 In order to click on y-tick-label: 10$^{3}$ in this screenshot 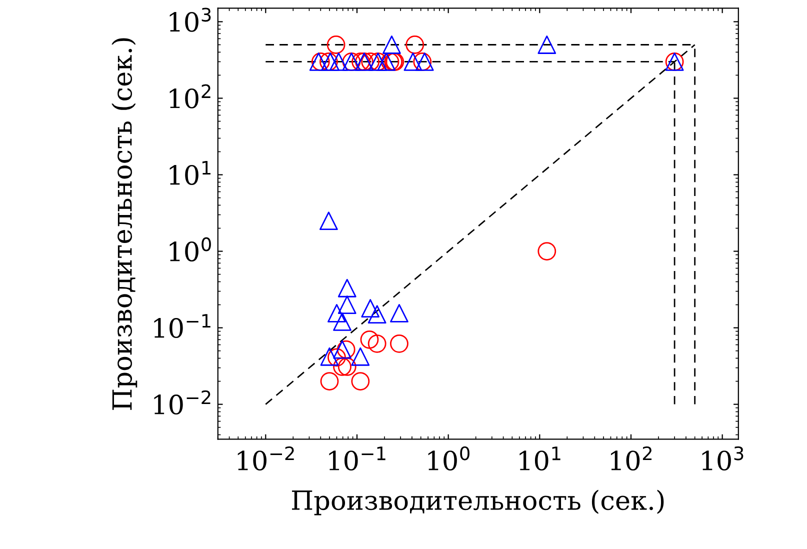, I will do `click(190, 20)`.